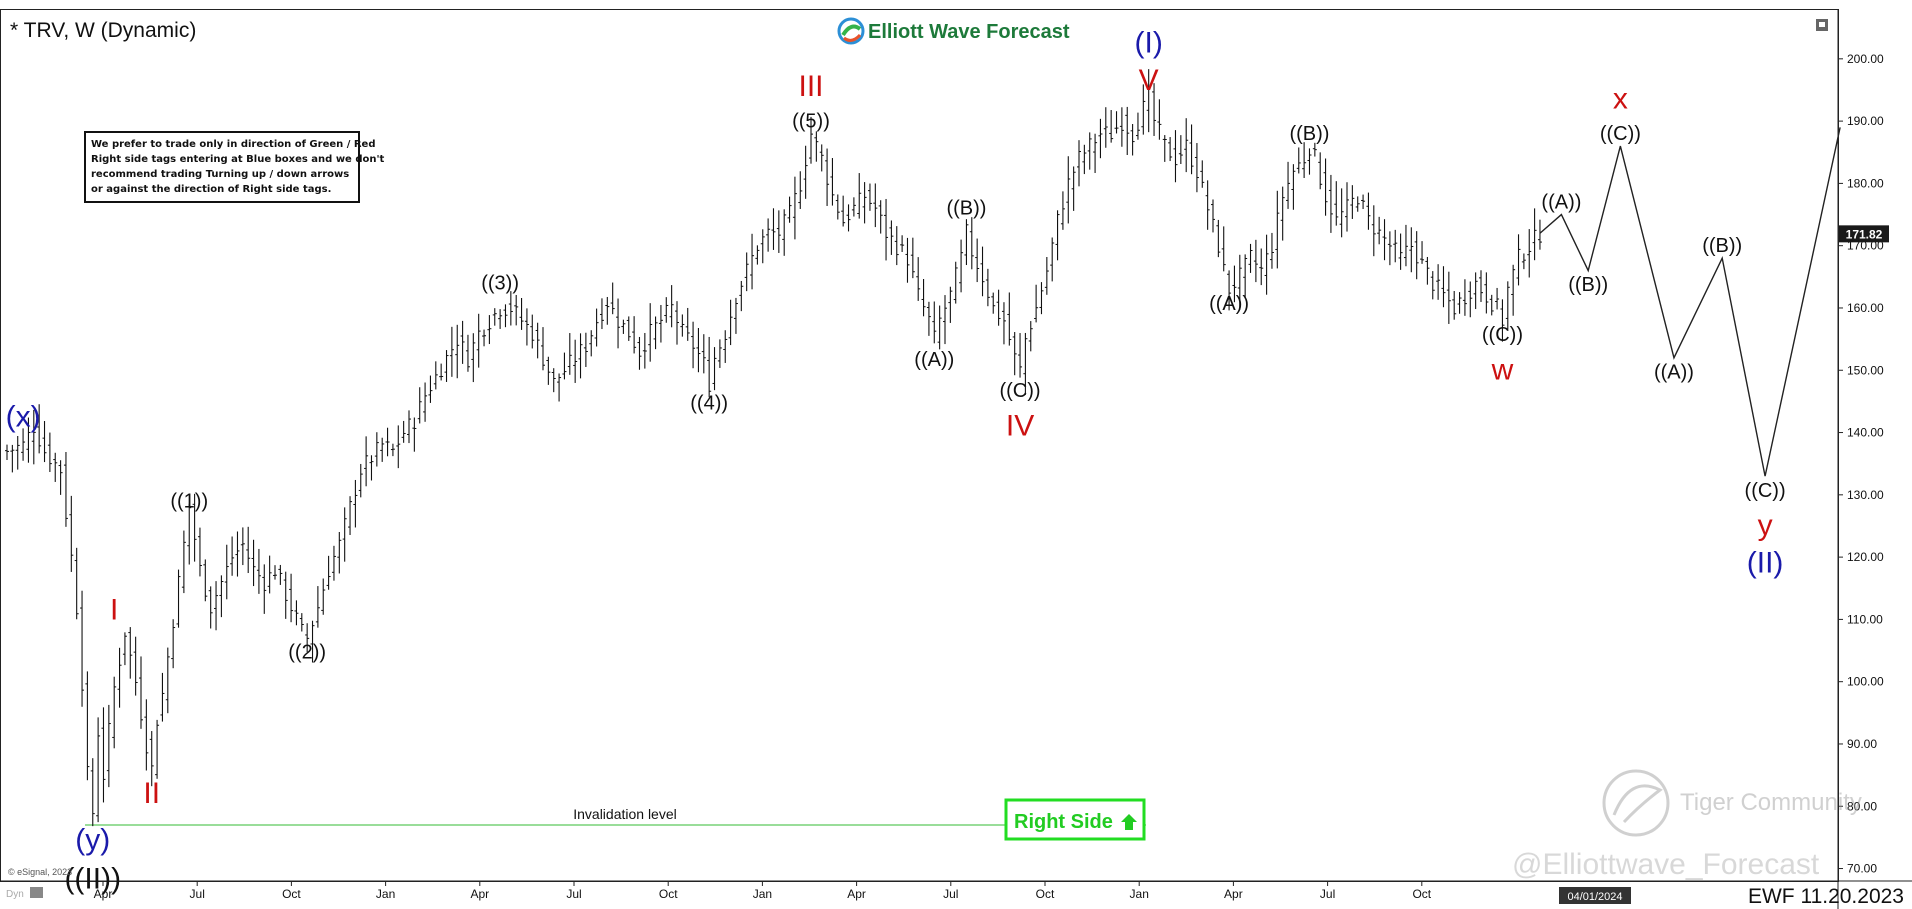 Image resolution: width=1912 pixels, height=909 pixels. I want to click on x-tick-label: Jul, so click(573, 894).